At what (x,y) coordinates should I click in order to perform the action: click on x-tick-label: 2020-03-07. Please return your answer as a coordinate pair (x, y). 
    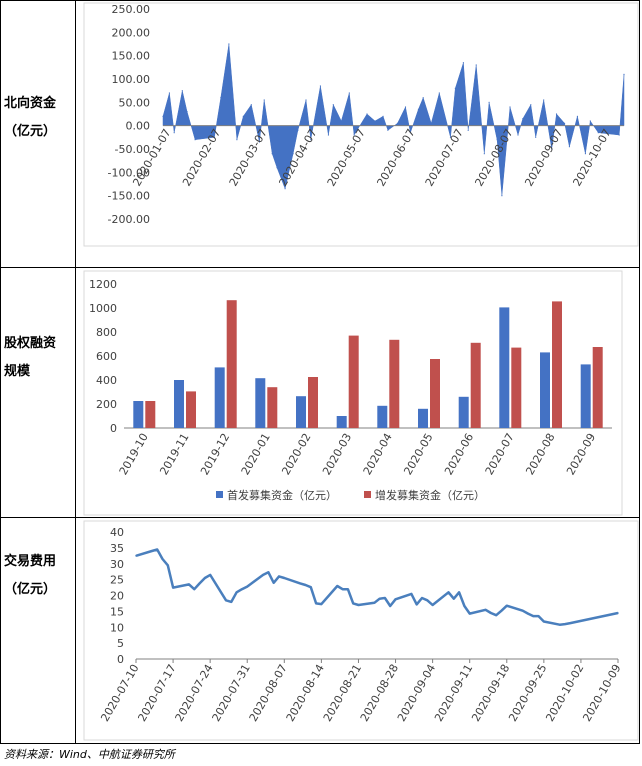
    Looking at the image, I should click on (248, 158).